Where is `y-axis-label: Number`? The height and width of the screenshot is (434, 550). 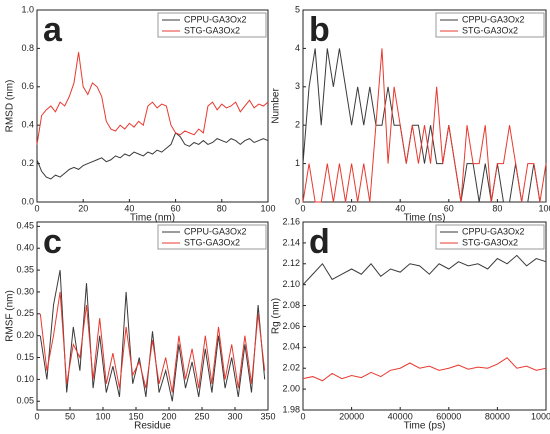 y-axis-label: Number is located at coordinates (276, 106).